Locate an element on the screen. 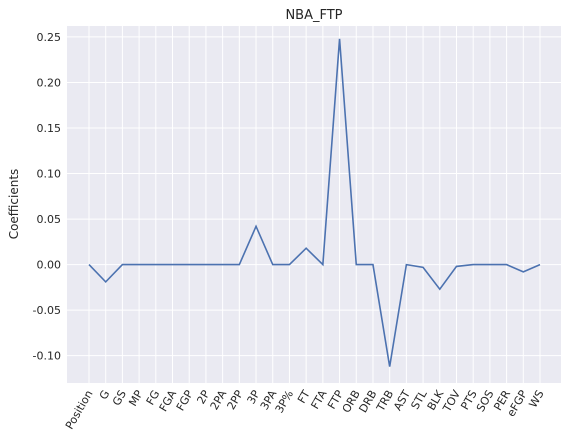  y-tick-label: 0.05 is located at coordinates (49, 219).